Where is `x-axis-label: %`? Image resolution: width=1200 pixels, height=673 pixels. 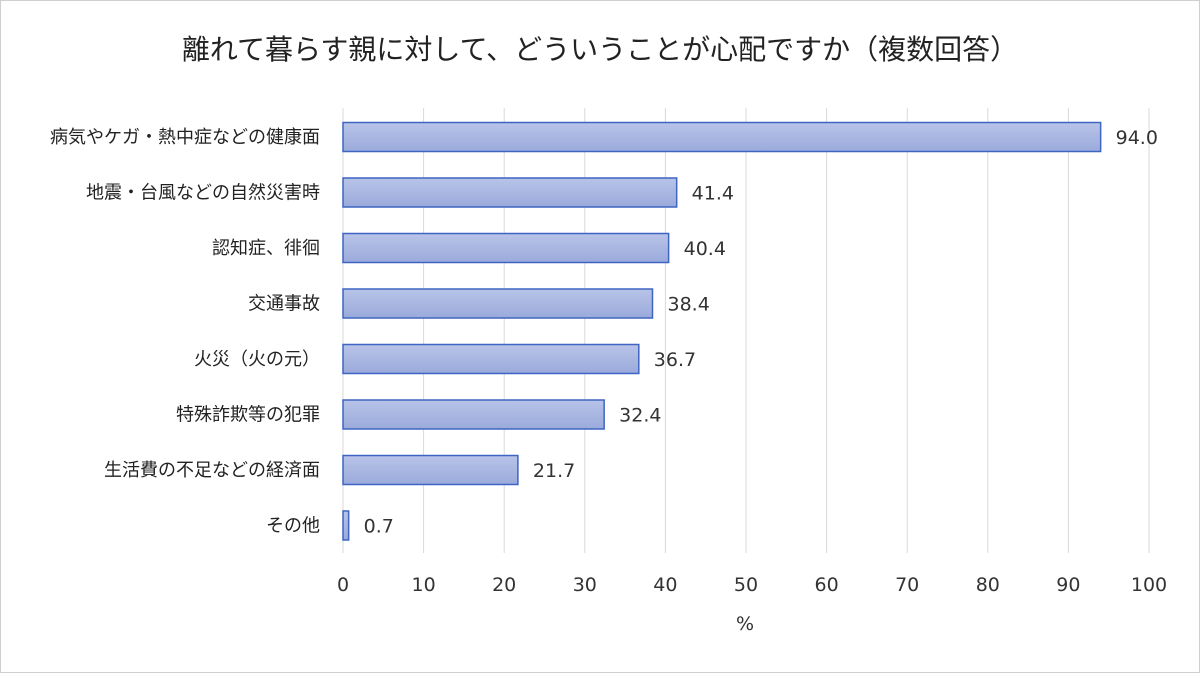
x-axis-label: % is located at coordinates (745, 624).